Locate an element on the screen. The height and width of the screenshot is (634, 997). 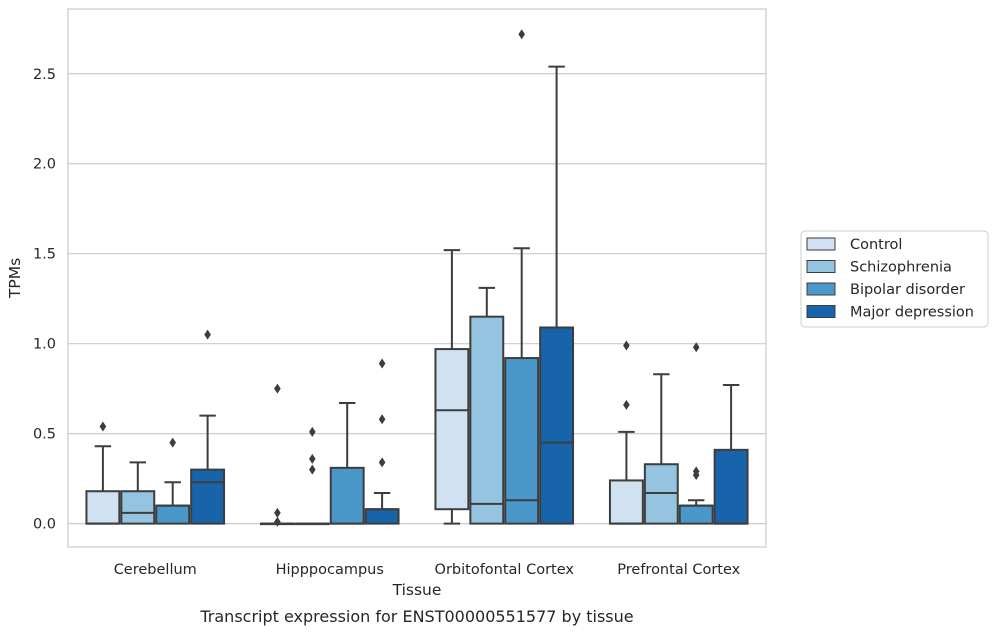
y-tick-label: 1.5 is located at coordinates (44, 255).